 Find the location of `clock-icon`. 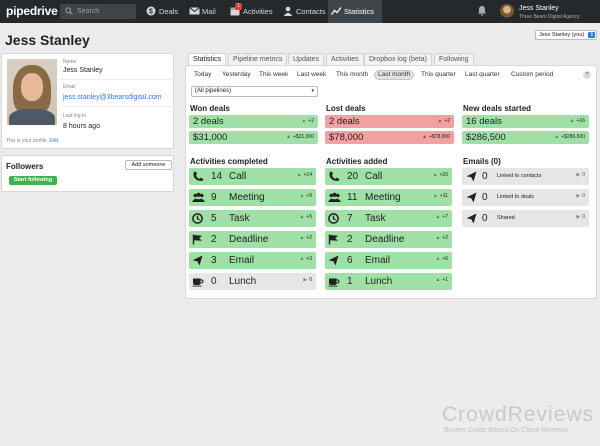

clock-icon is located at coordinates (198, 218).